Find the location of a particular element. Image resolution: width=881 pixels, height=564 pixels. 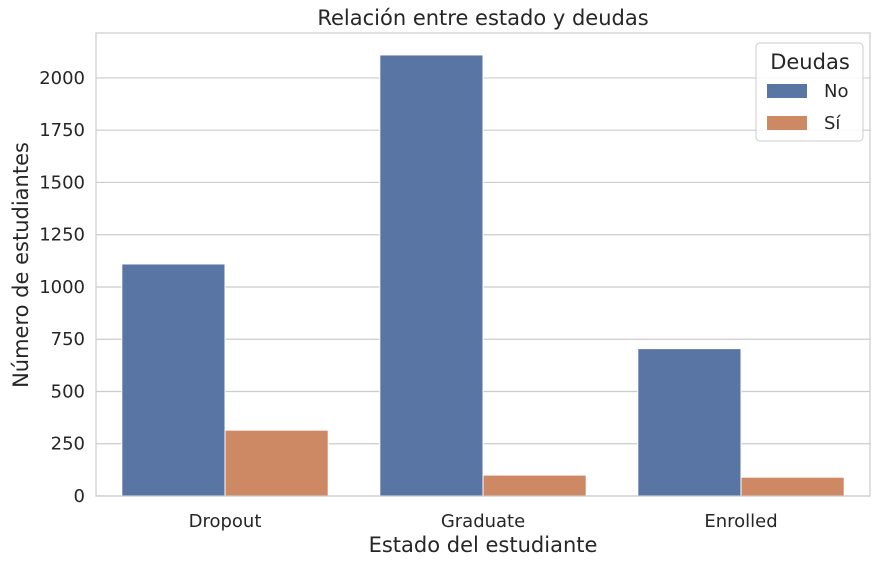

y-tick-label: 1500 is located at coordinates (62, 182).